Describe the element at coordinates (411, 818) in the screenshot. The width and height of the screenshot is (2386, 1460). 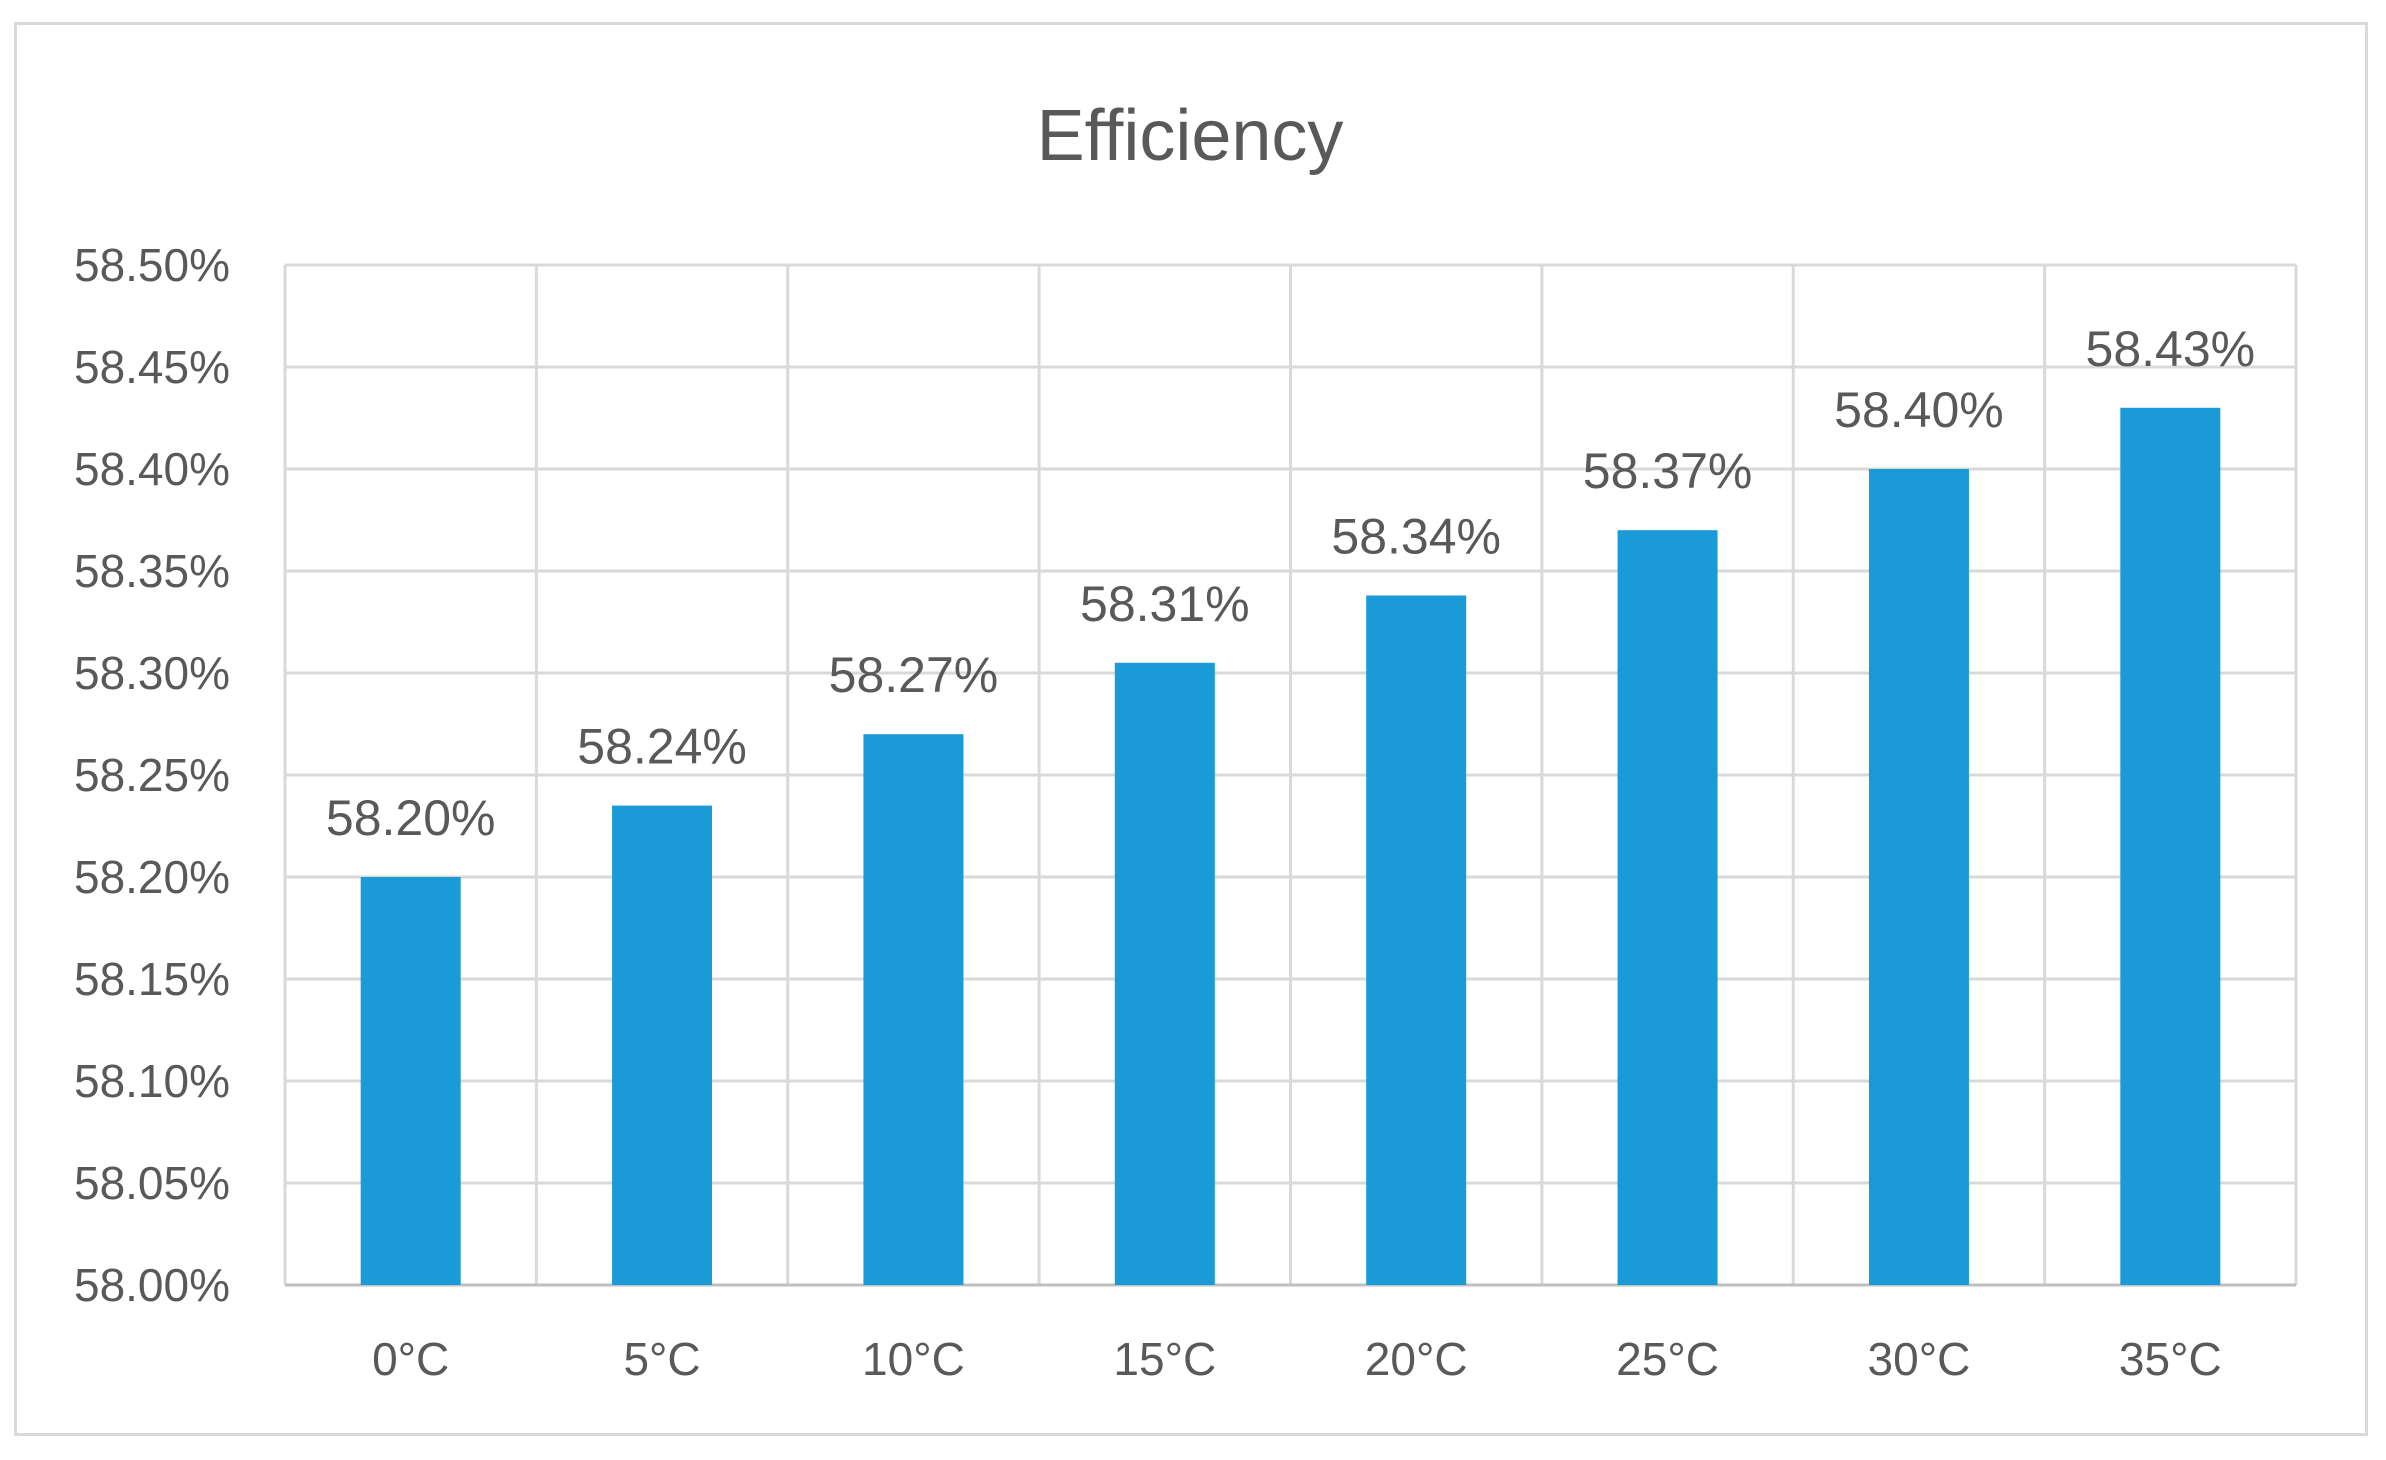
I see `data-label: 58.20%` at that location.